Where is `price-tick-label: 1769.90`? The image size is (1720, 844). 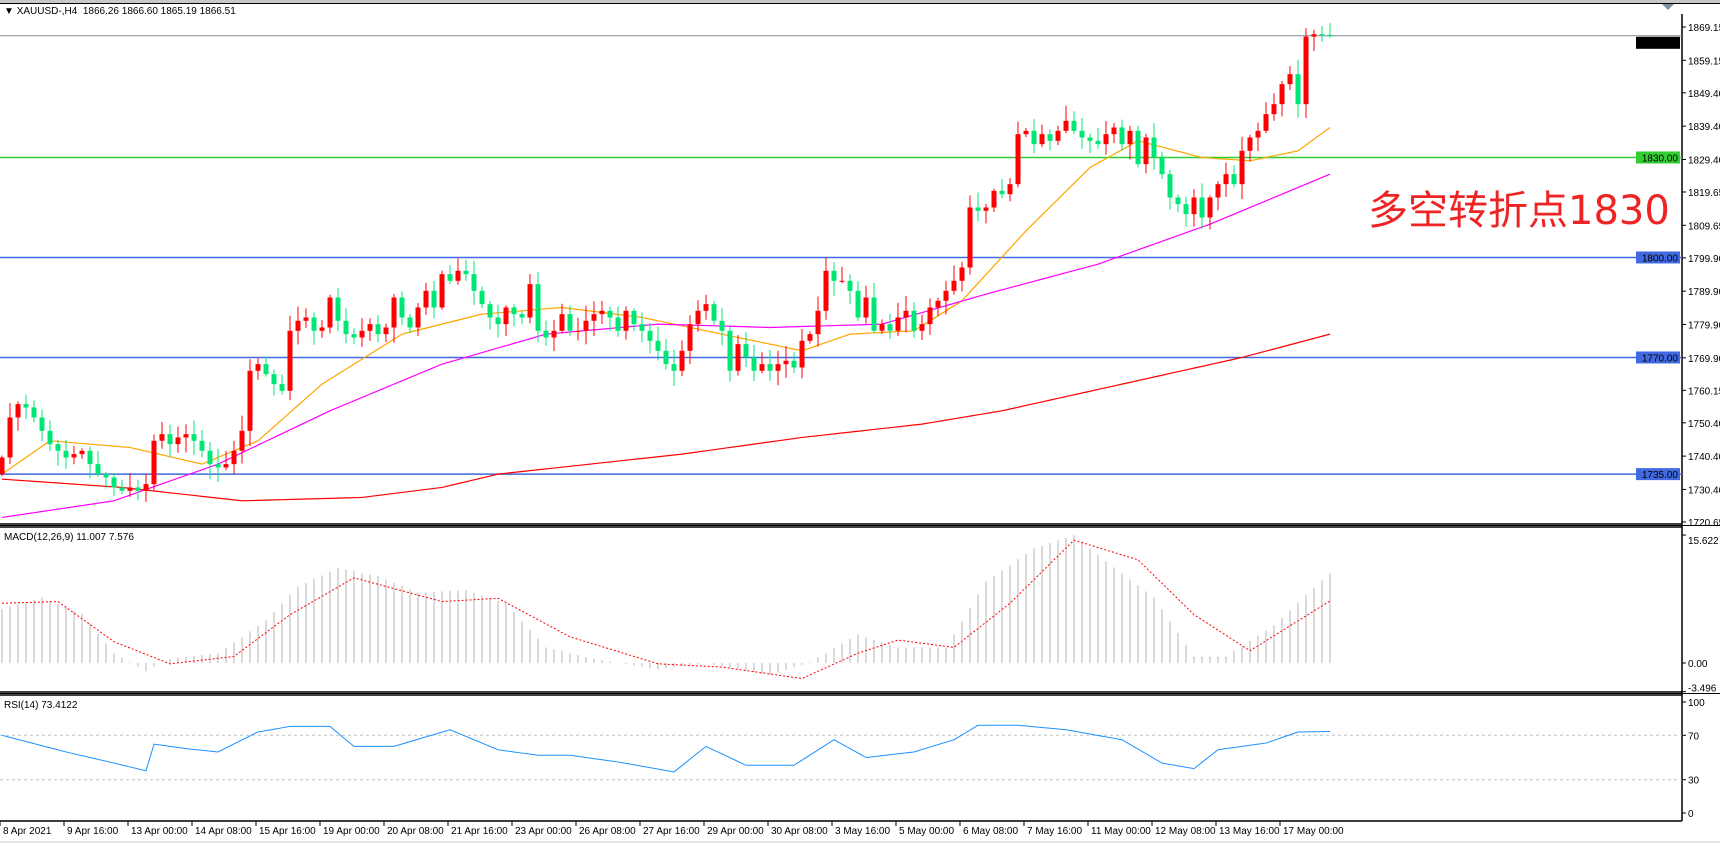
price-tick-label: 1769.90 is located at coordinates (1704, 359).